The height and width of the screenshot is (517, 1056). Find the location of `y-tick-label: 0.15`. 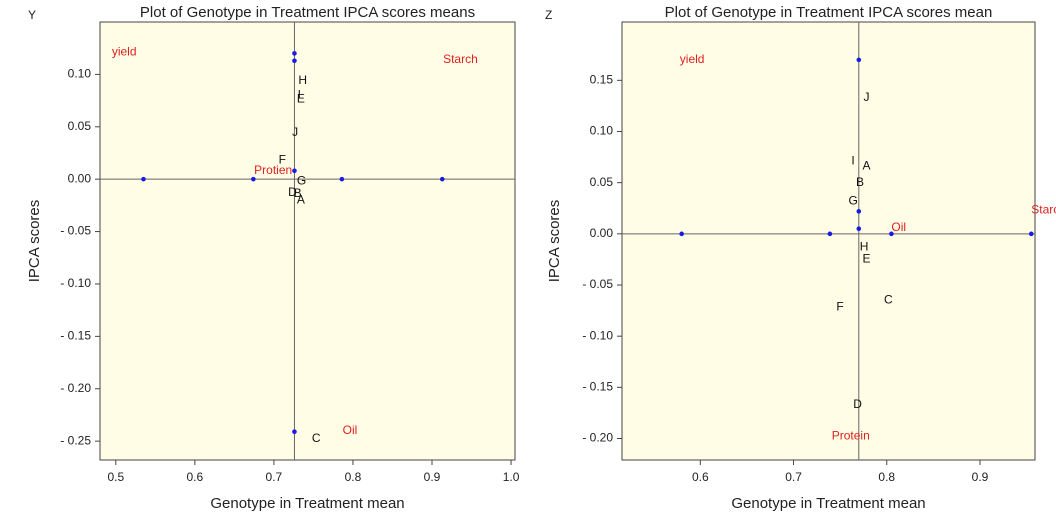

y-tick-label: 0.15 is located at coordinates (602, 80).